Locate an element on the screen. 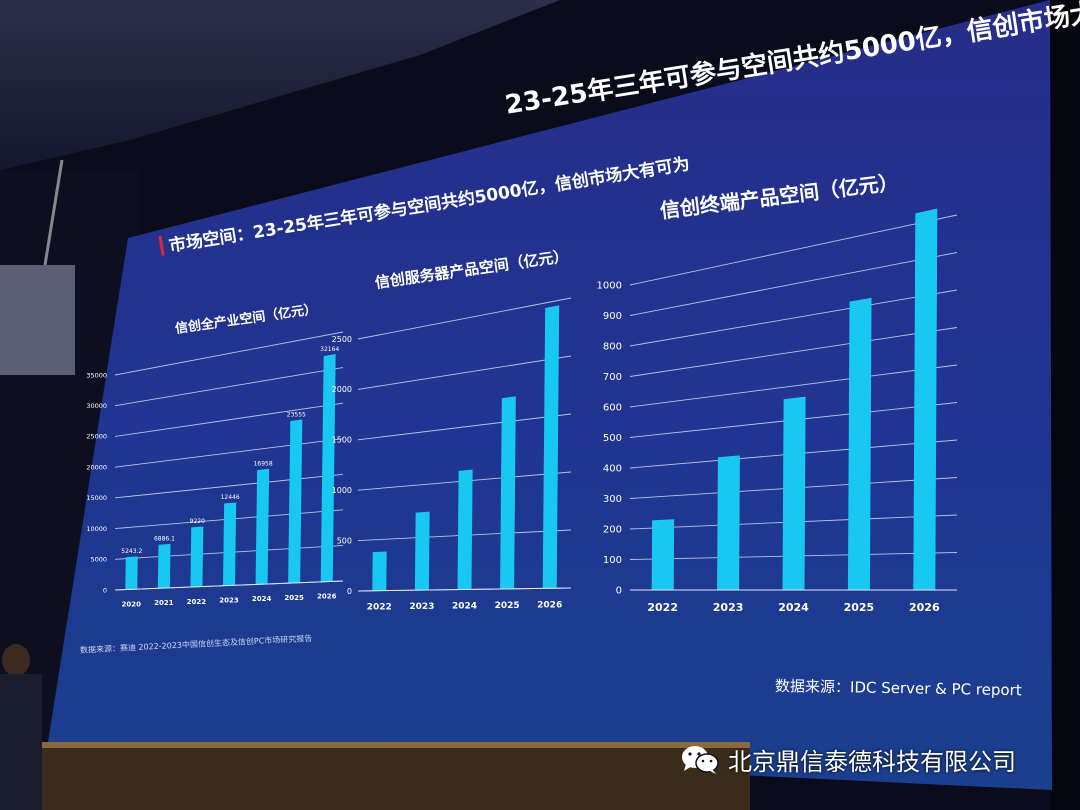  y-tick-label: 20000 is located at coordinates (96, 467).